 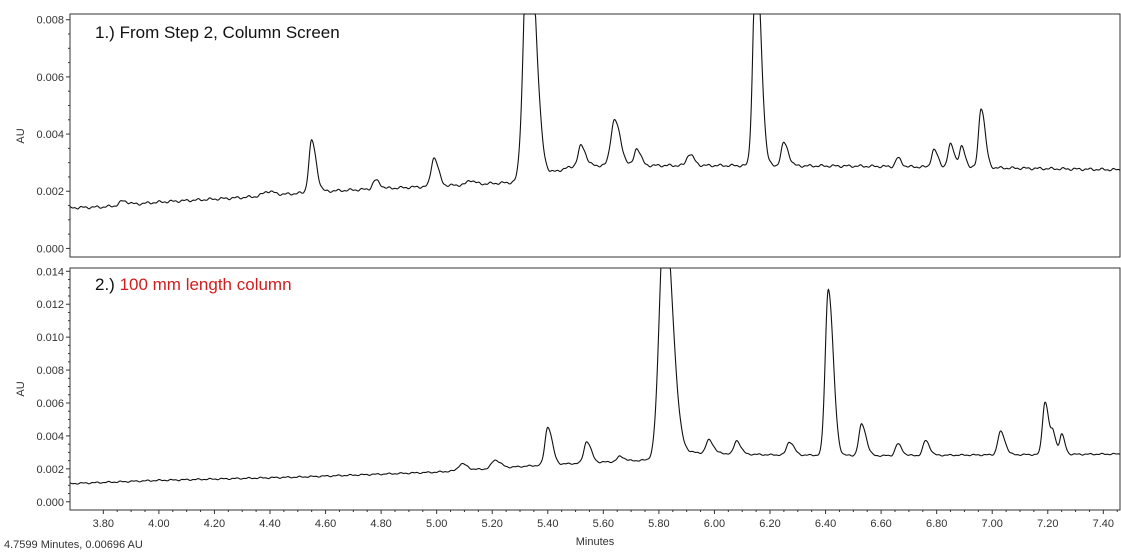 I want to click on cursor-readout: 4.7599 Minutes, 0.00696 AU, so click(x=73, y=545).